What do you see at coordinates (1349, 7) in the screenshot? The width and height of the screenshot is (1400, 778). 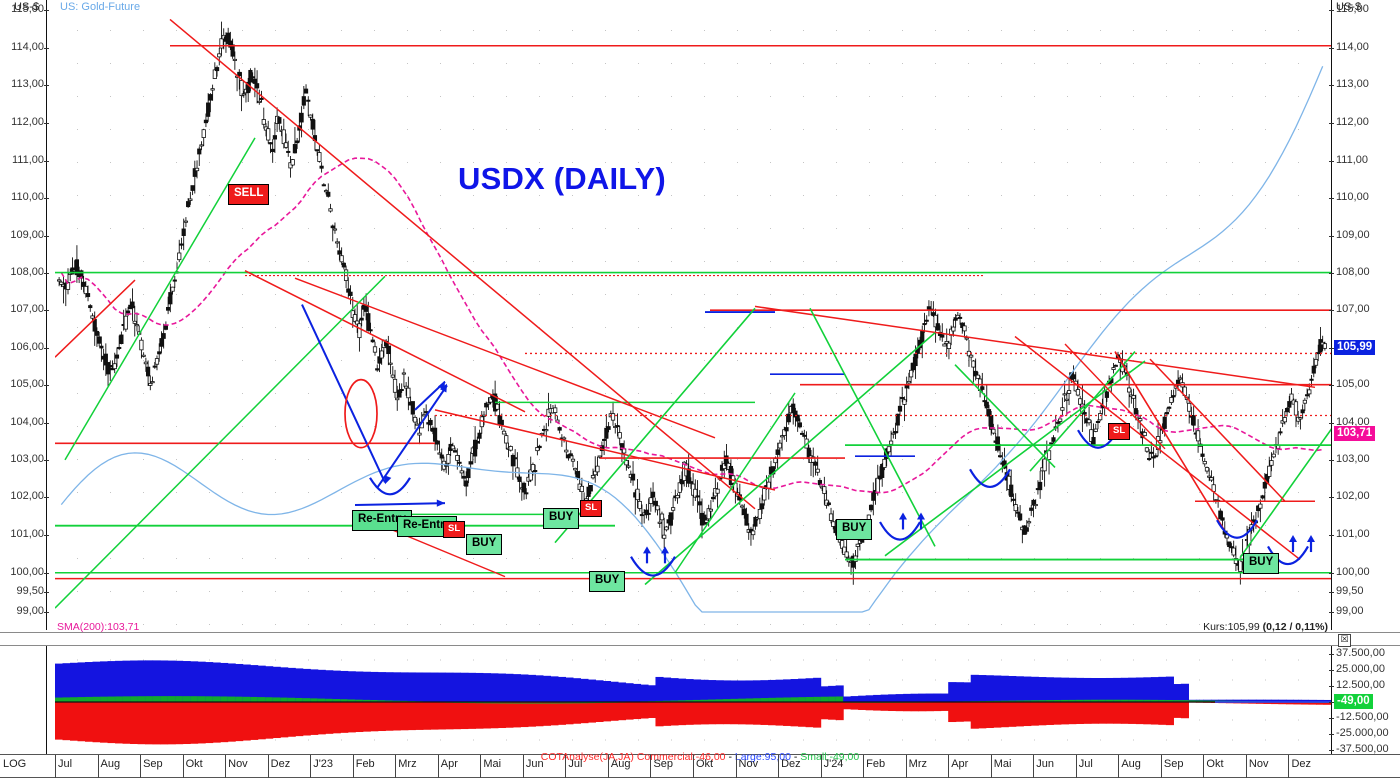 I see `price-axis-unit-right: US-$` at bounding box center [1349, 7].